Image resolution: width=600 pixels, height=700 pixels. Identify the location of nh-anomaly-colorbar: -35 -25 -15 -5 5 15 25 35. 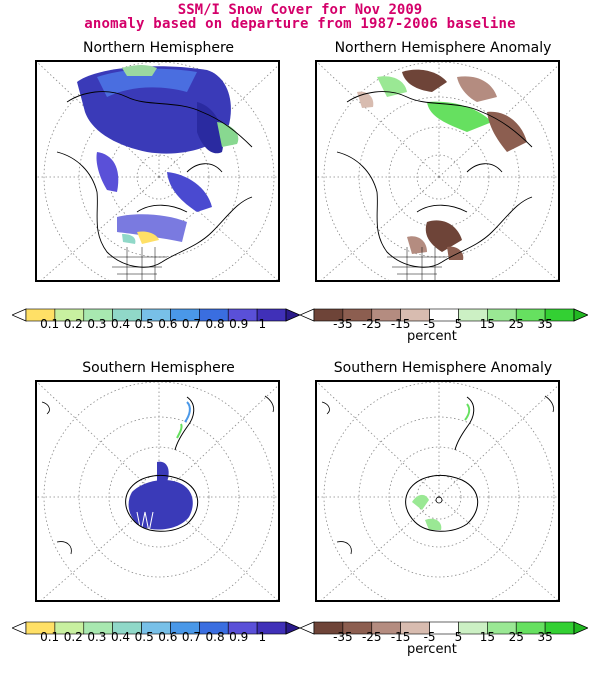
(444, 319).